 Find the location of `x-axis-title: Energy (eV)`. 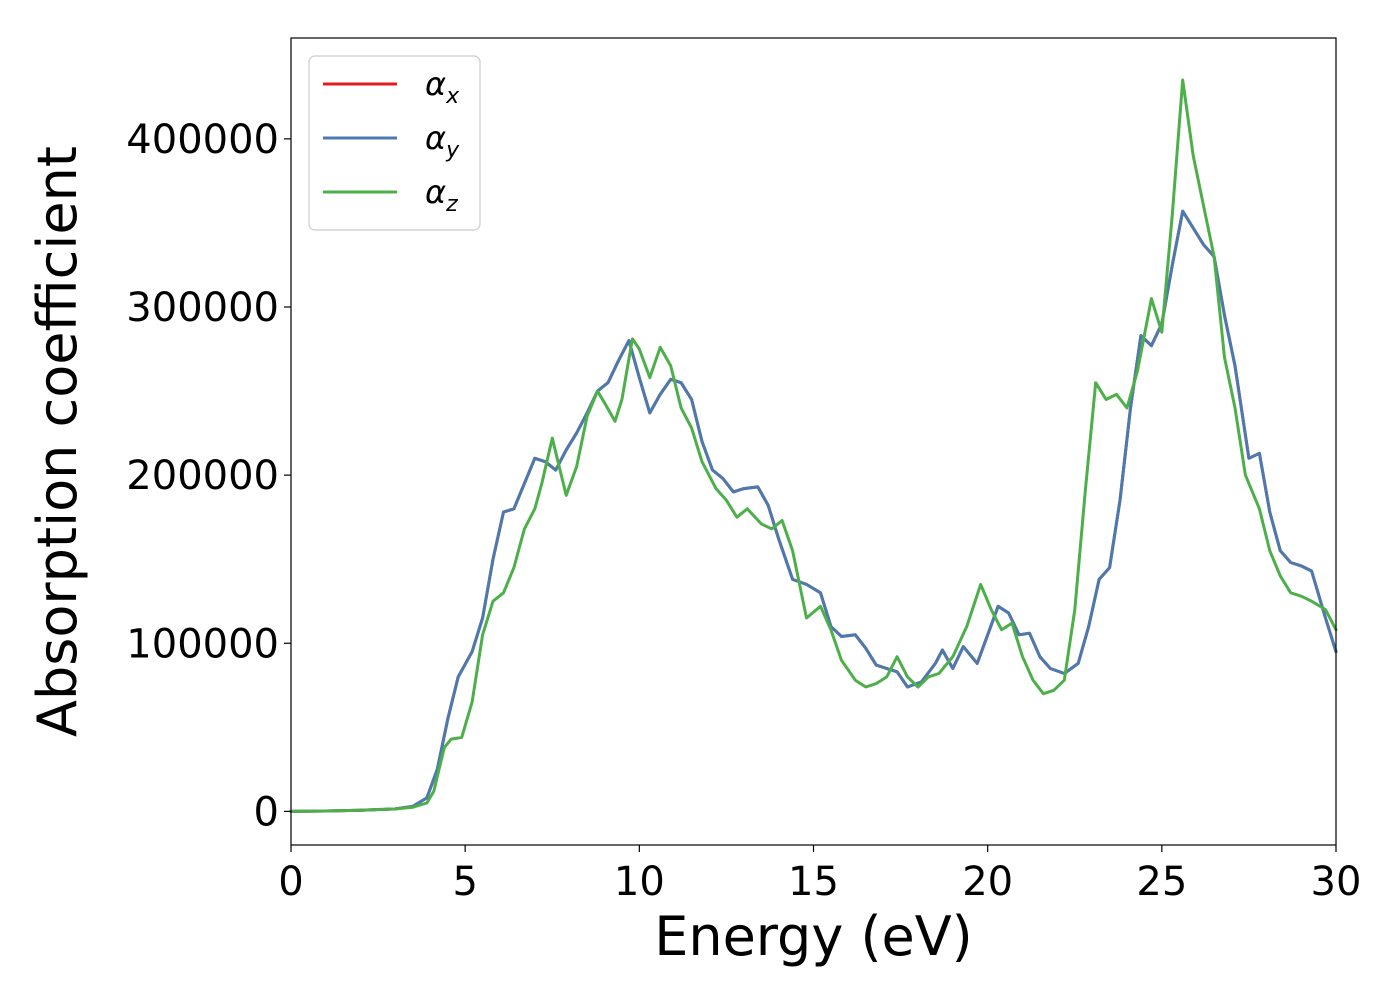

x-axis-title: Energy (eV) is located at coordinates (813, 936).